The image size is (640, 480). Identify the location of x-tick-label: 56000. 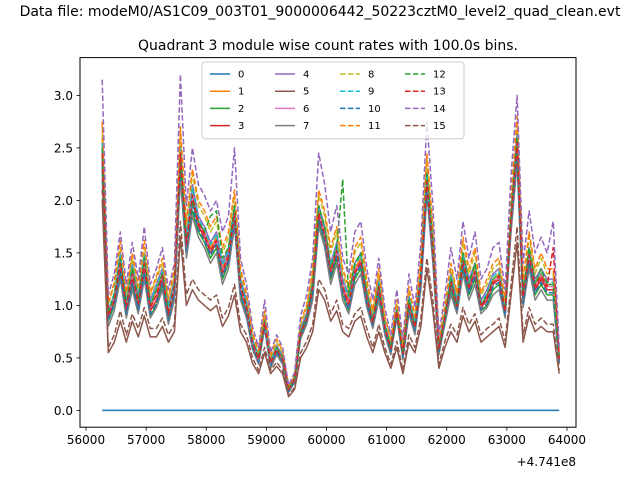
(86, 440).